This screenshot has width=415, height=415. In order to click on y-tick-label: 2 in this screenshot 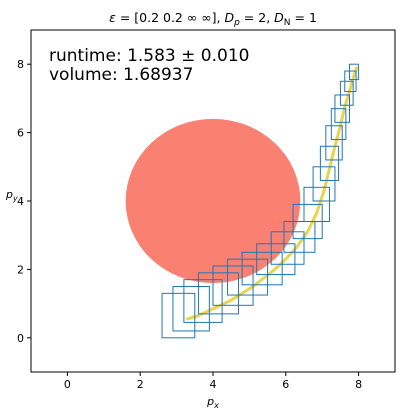, I will do `click(20, 269)`.